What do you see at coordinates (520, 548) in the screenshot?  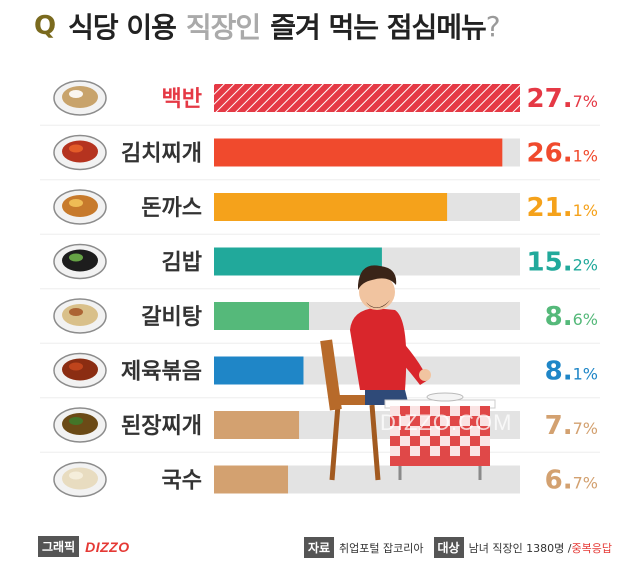 I see `target-text: 남녀 직장인 1380명 /` at bounding box center [520, 548].